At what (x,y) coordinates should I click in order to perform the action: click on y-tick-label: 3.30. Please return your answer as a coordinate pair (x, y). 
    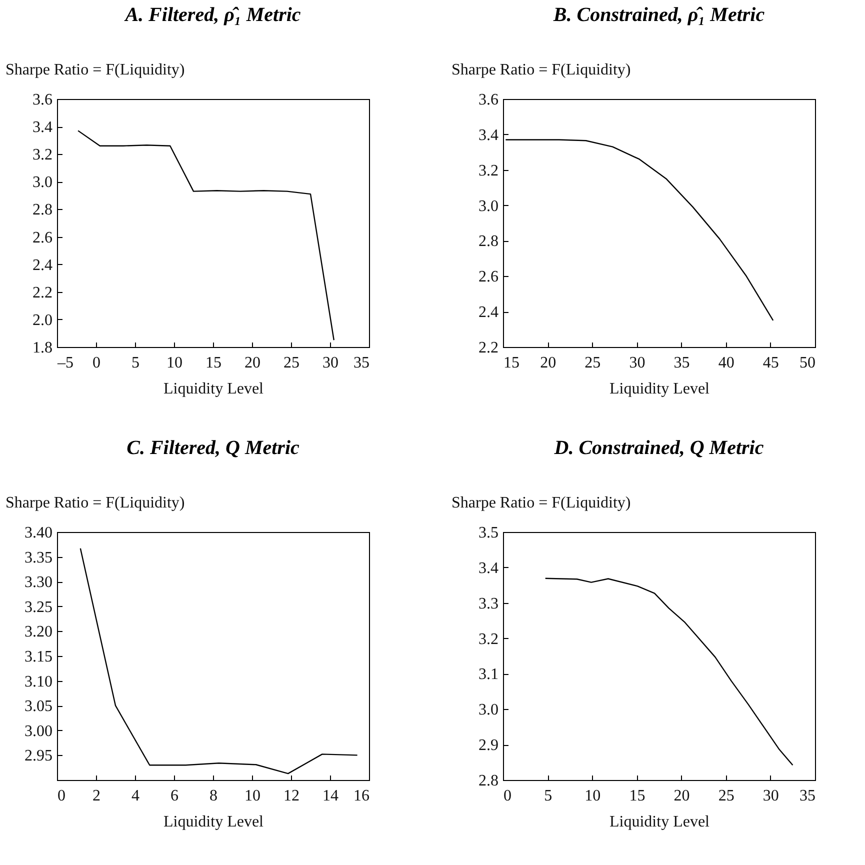
    Looking at the image, I should click on (38, 583).